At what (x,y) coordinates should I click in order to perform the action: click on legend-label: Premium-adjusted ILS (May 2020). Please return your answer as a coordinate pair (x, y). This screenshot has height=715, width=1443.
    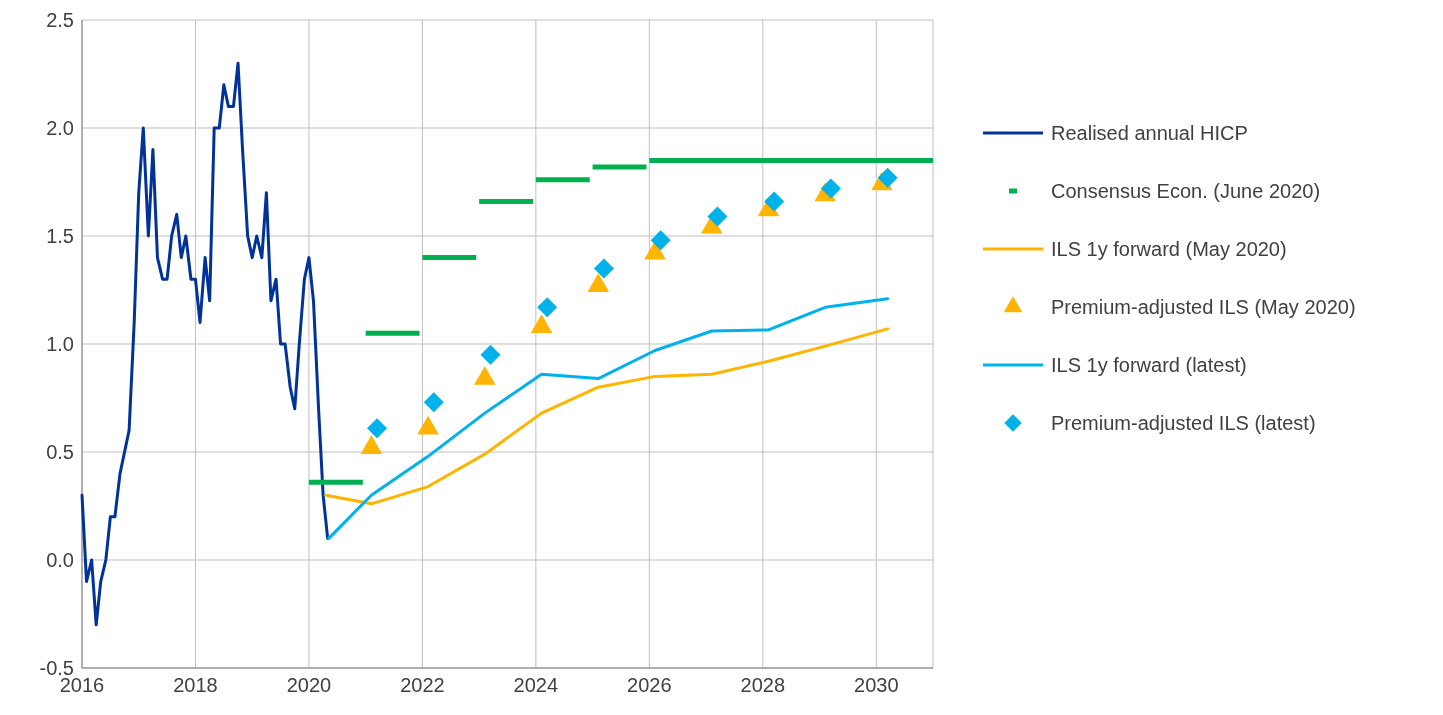
    Looking at the image, I should click on (1203, 307).